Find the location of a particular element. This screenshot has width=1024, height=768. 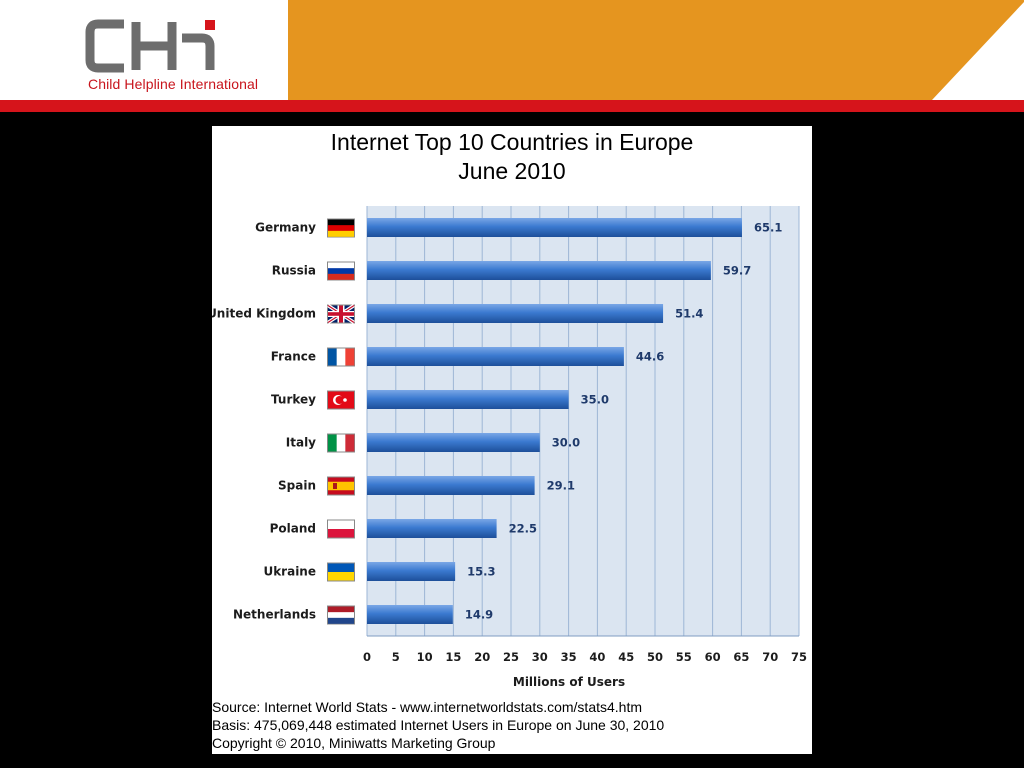

x-tick-label: 25 is located at coordinates (511, 657).